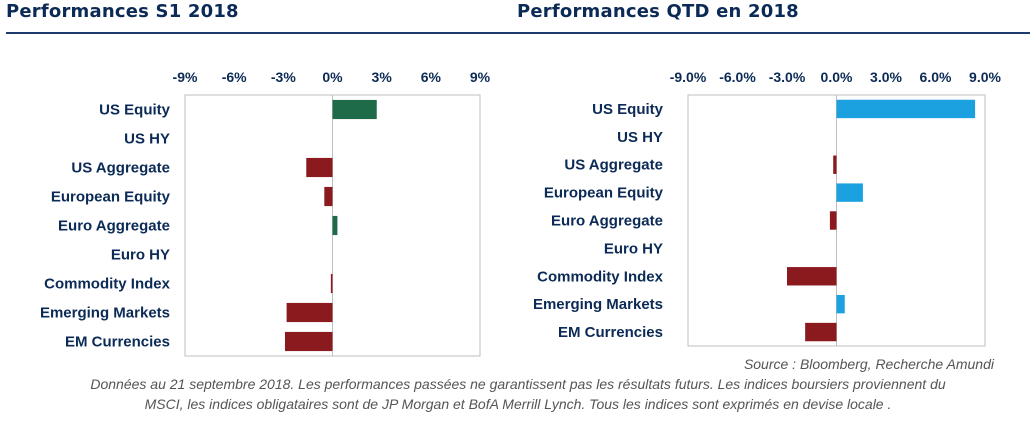  What do you see at coordinates (185, 77) in the screenshot?
I see `x-tick-label: -9%` at bounding box center [185, 77].